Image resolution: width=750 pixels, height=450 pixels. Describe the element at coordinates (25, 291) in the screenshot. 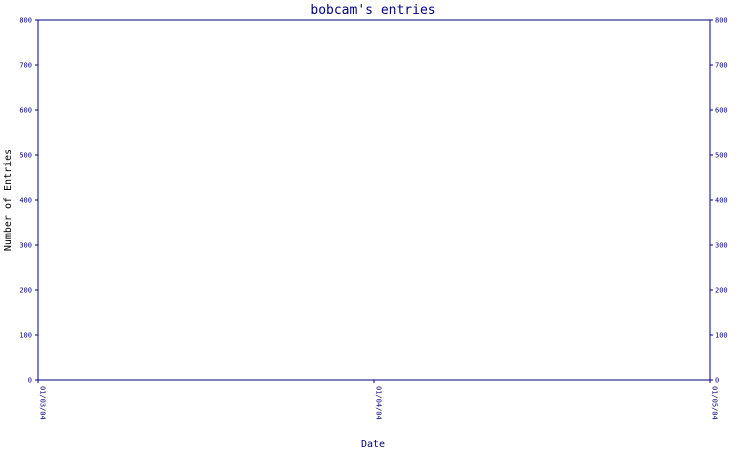

I see `y-tick-label-left: 200` at that location.